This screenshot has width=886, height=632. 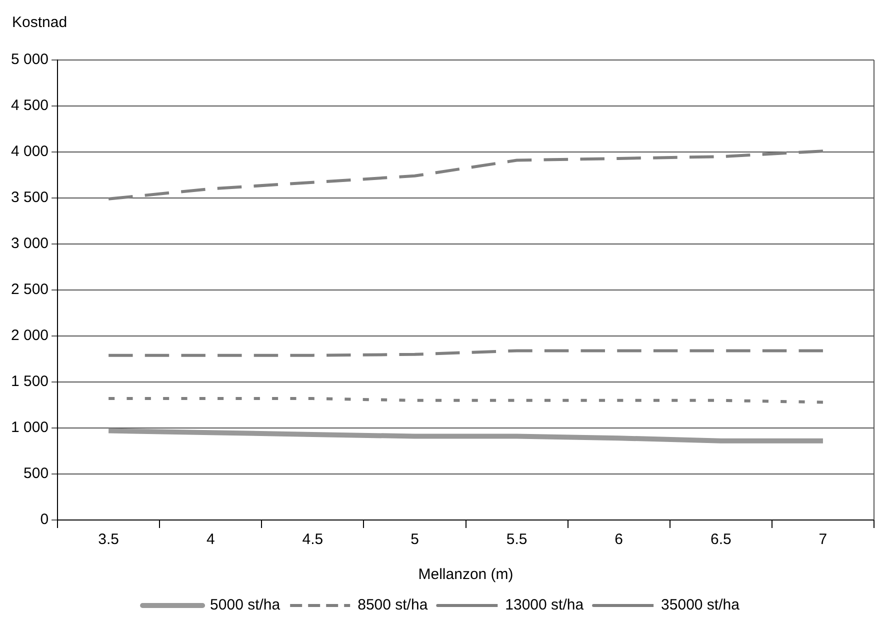 What do you see at coordinates (29, 289) in the screenshot?
I see `y-tick-label: 2 500` at bounding box center [29, 289].